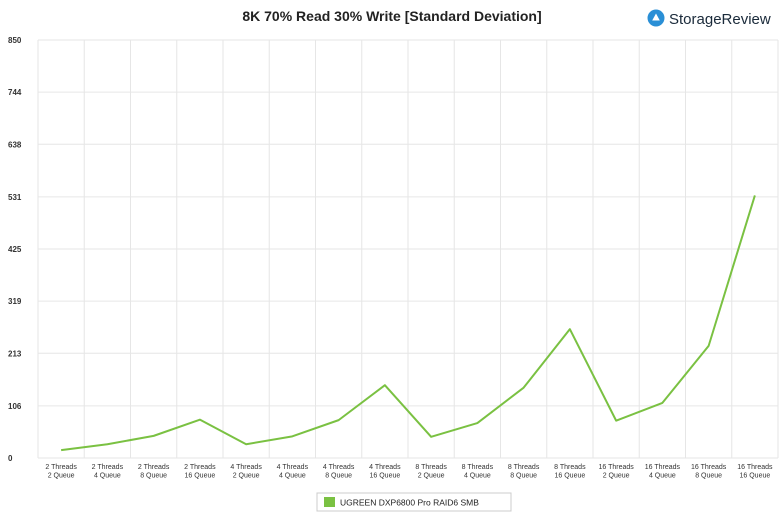 This screenshot has height=516, width=780. What do you see at coordinates (246, 472) in the screenshot?
I see `x-tick-label: 4 Threads 2 Queue` at bounding box center [246, 472].